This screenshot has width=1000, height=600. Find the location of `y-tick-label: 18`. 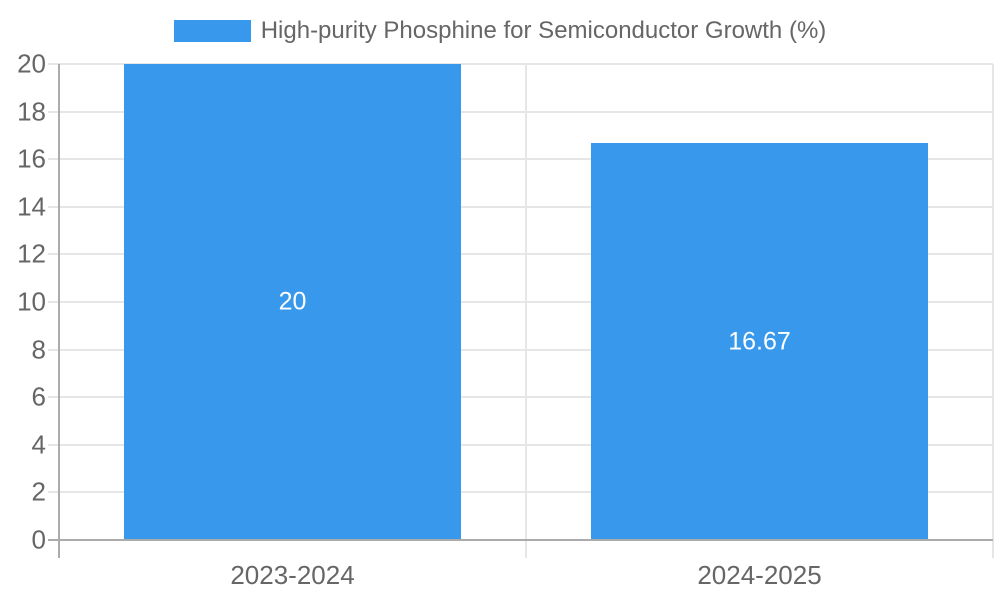

y-tick-label: 18 is located at coordinates (31, 111).